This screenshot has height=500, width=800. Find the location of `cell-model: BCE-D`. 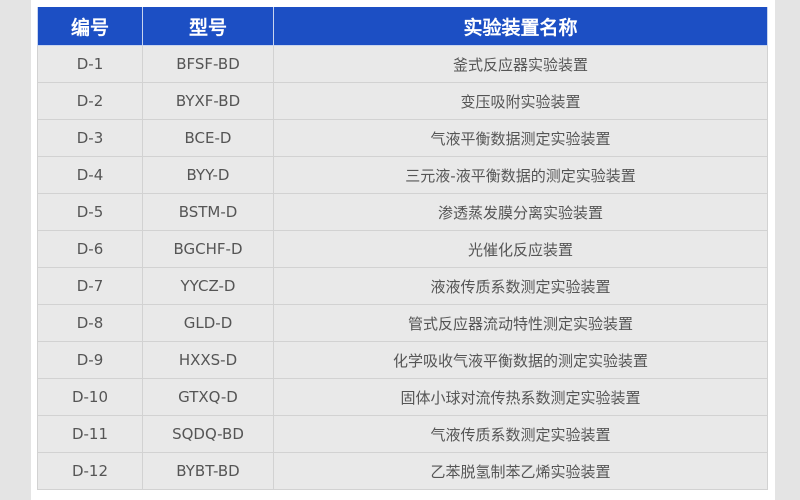

cell-model: BCE-D is located at coordinates (208, 138).